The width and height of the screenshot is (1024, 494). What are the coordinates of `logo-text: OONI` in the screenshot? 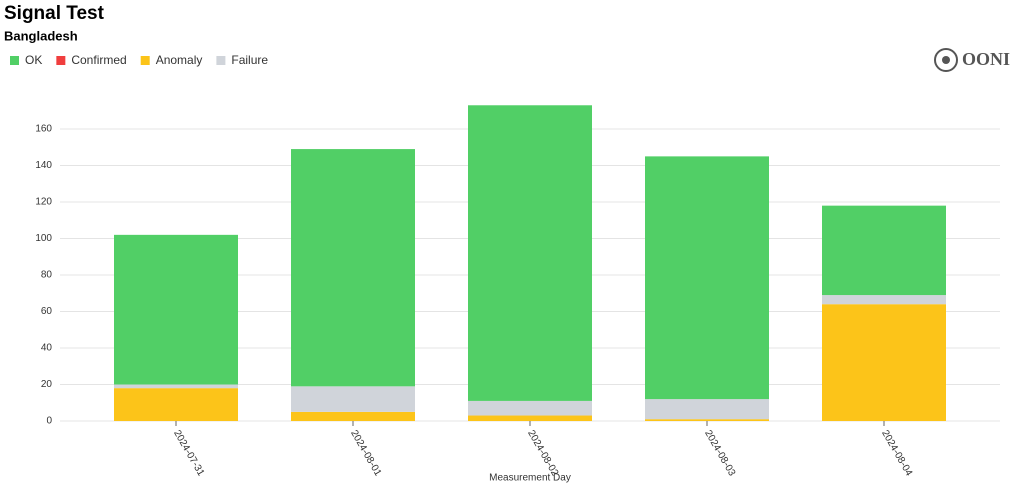 It's located at (986, 59).